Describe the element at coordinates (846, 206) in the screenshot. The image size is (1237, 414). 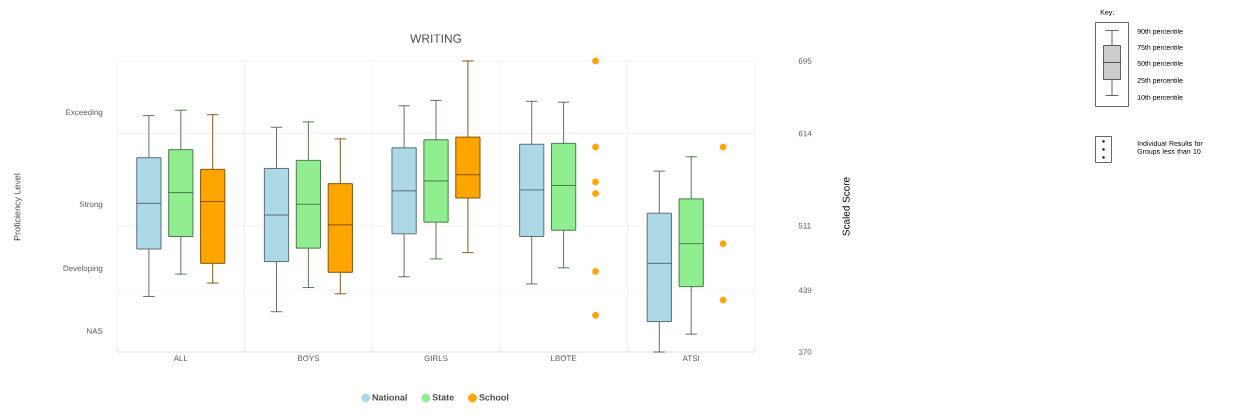
I see `y-axis-title: Scaled Score` at that location.